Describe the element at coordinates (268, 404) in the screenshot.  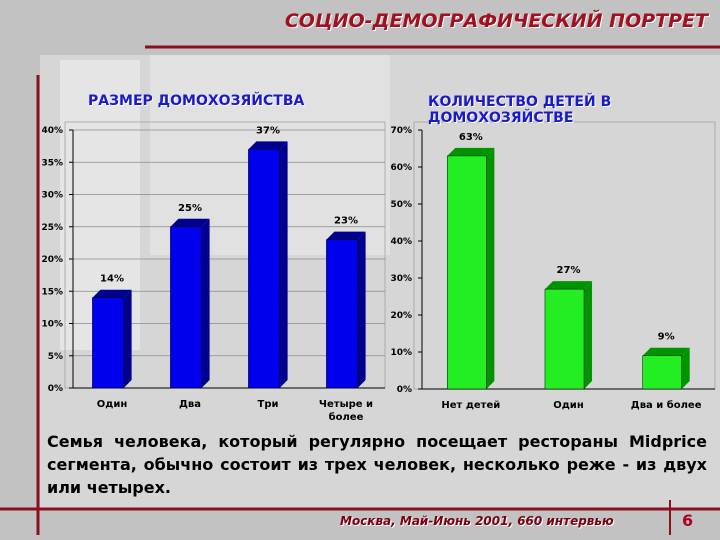
I see `x-tick-label: Три` at that location.